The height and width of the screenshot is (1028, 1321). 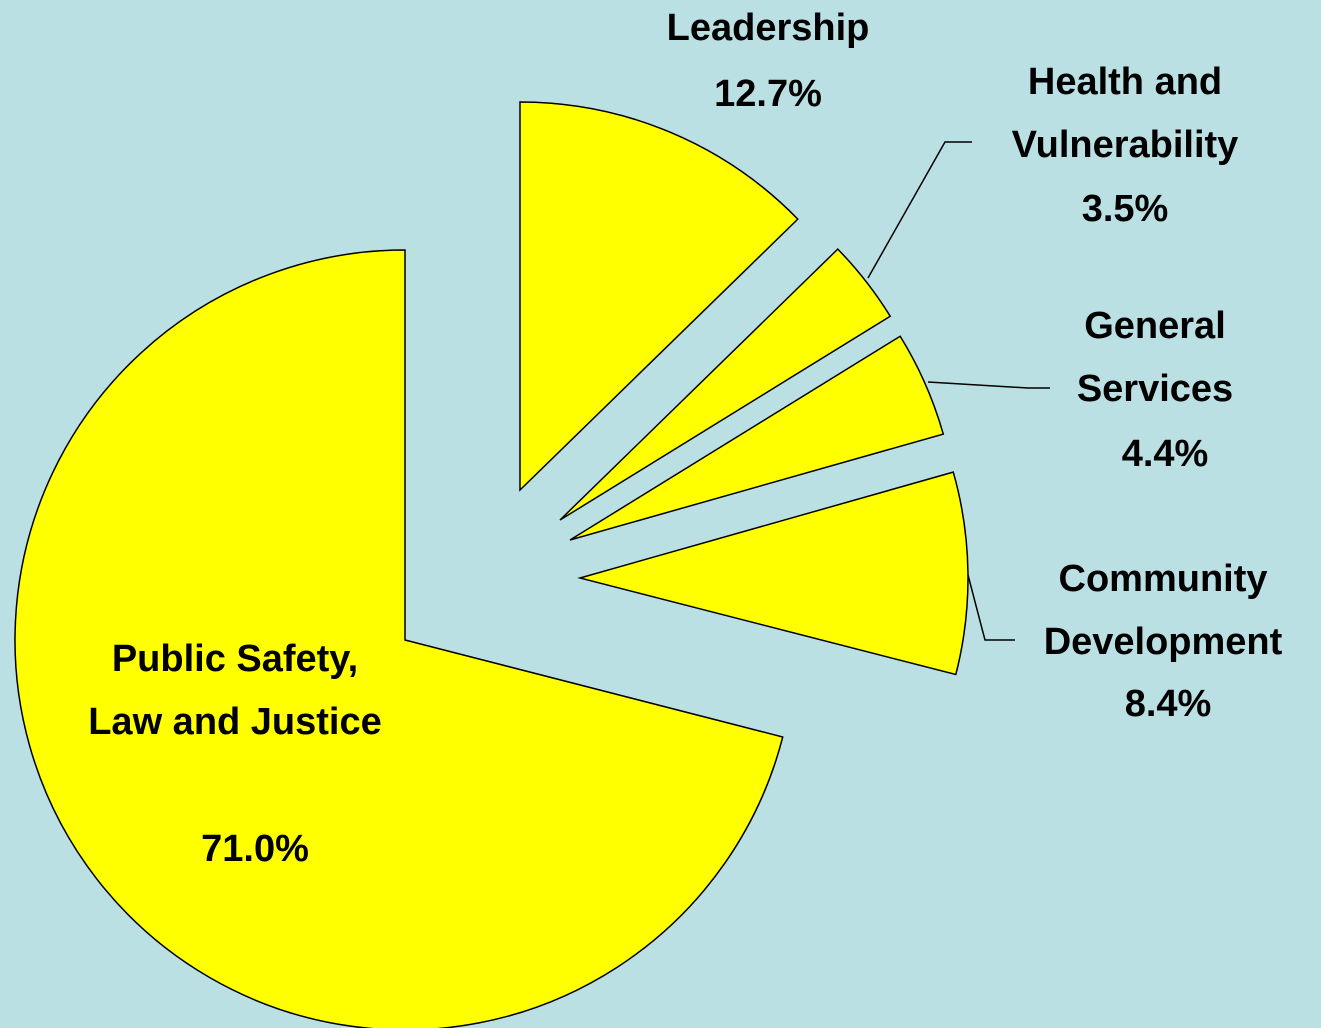 I want to click on slice-label: Leadership, so click(x=768, y=28).